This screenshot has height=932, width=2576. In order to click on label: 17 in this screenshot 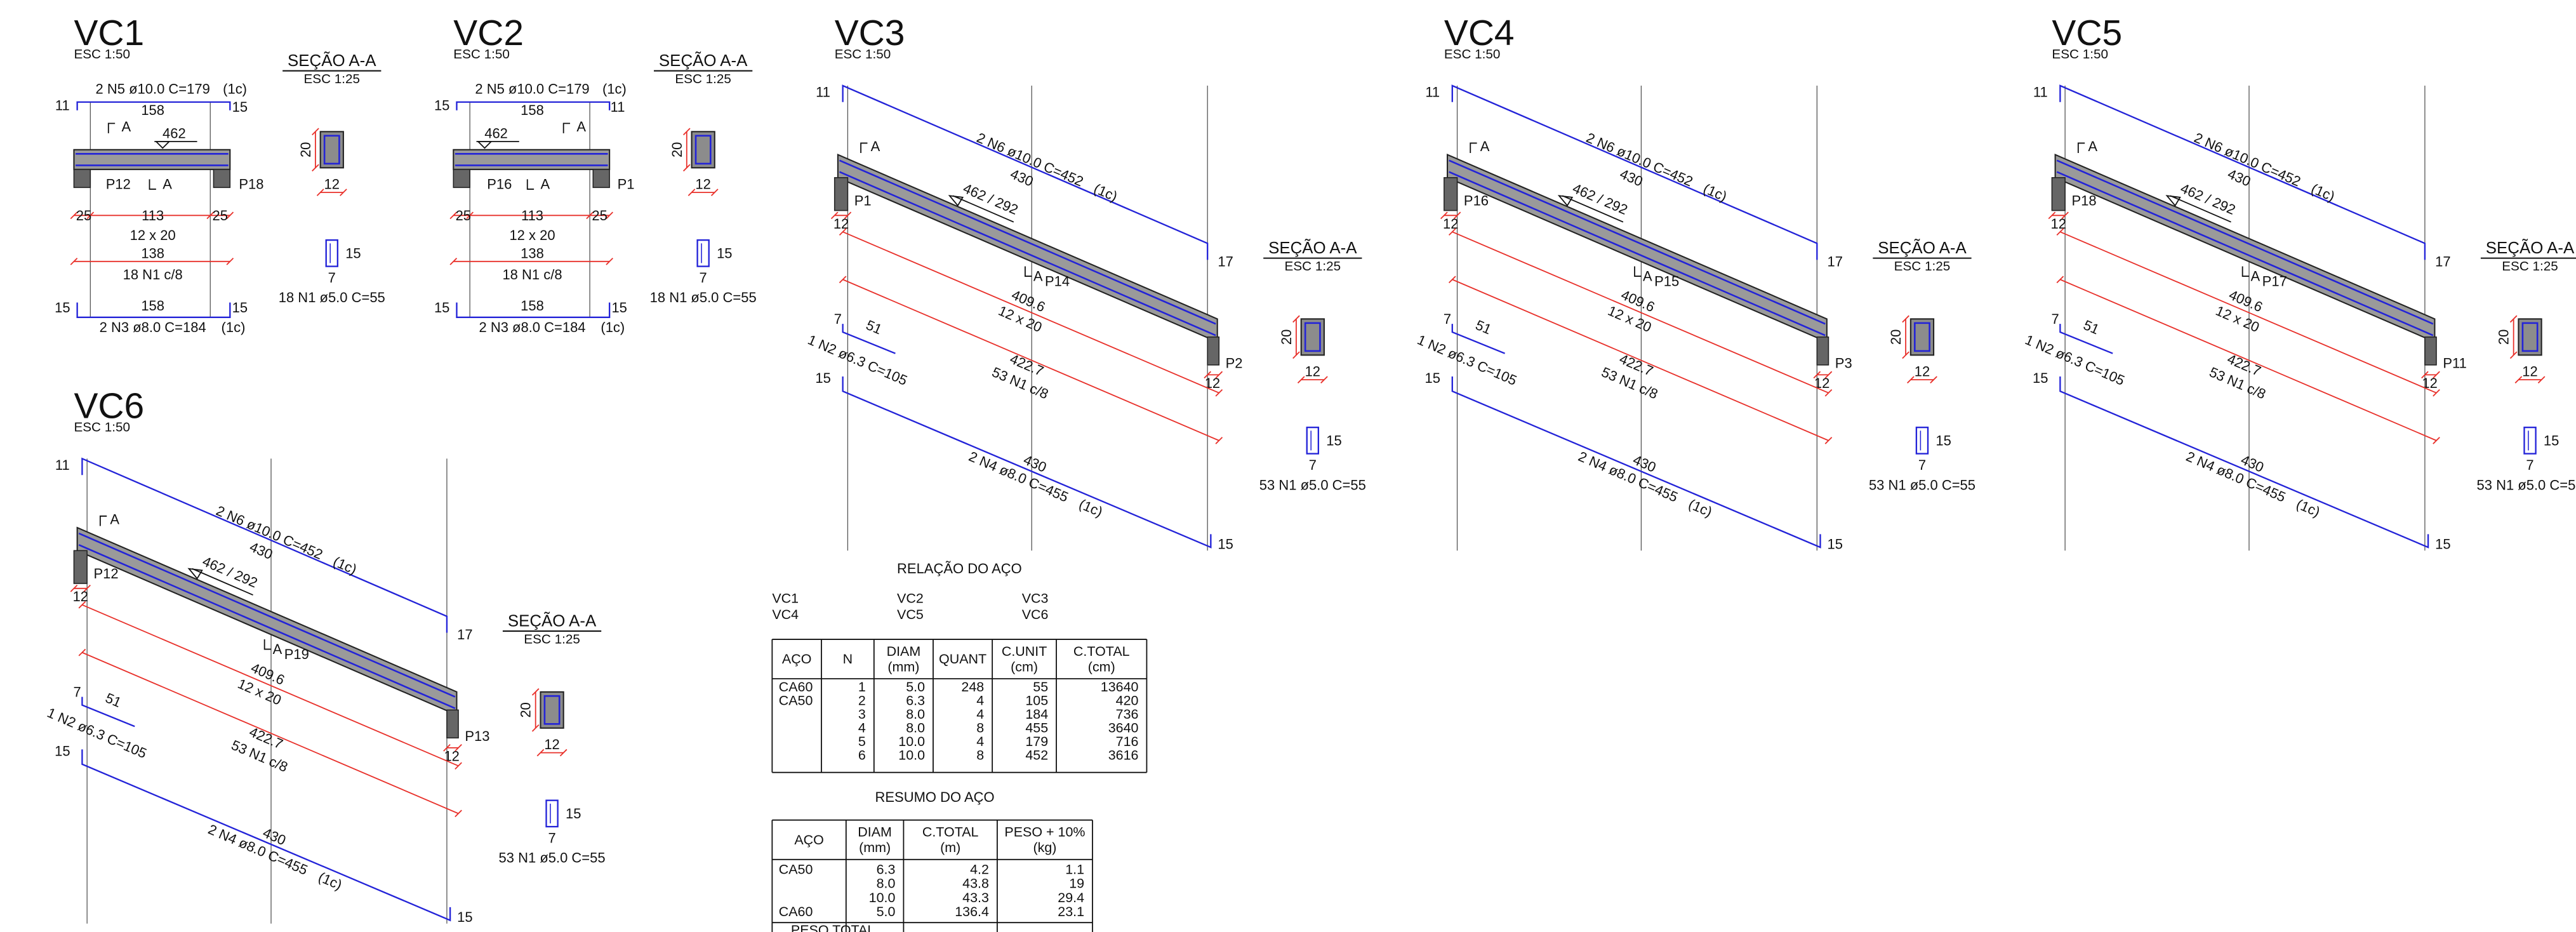, I will do `click(1835, 261)`.